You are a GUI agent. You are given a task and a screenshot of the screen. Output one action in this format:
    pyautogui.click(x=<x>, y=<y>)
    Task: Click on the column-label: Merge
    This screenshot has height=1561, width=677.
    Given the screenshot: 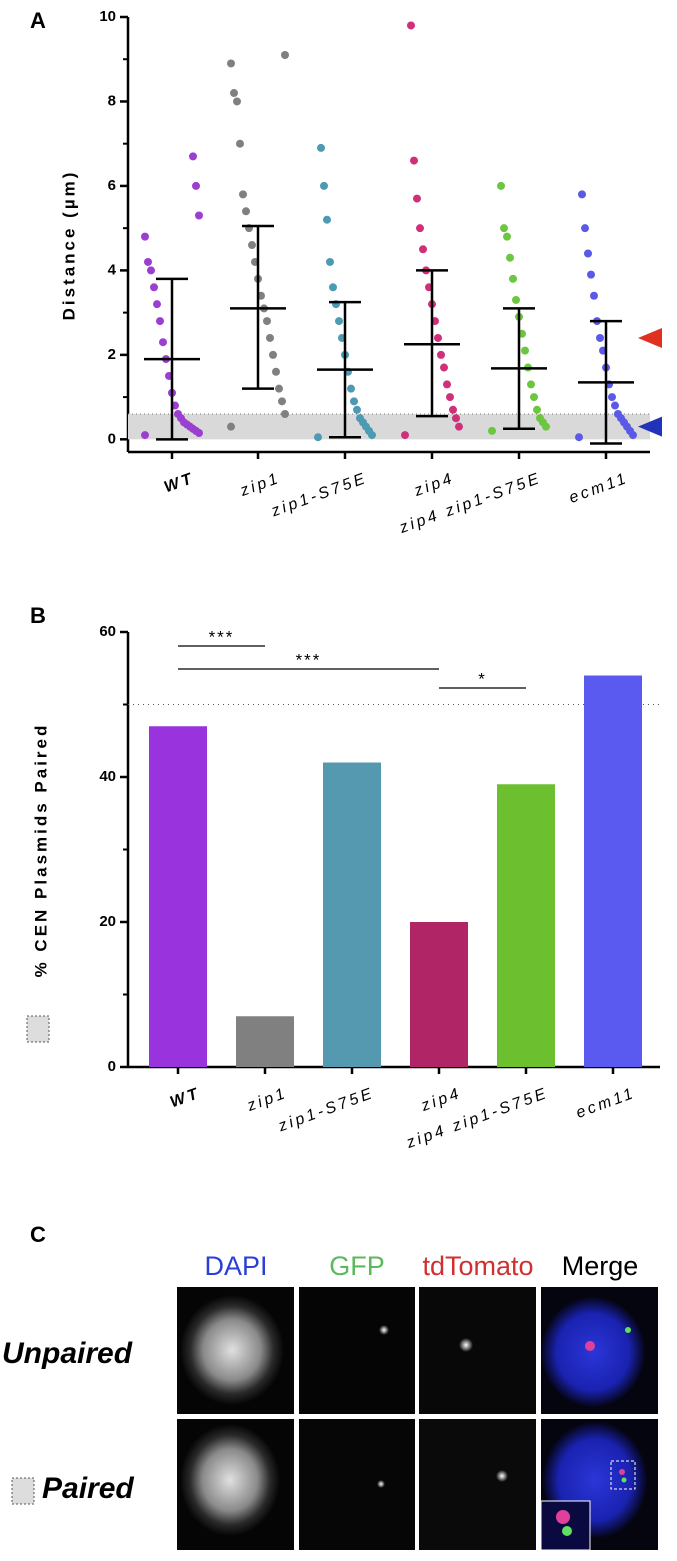 What is the action you would take?
    pyautogui.click(x=600, y=1266)
    